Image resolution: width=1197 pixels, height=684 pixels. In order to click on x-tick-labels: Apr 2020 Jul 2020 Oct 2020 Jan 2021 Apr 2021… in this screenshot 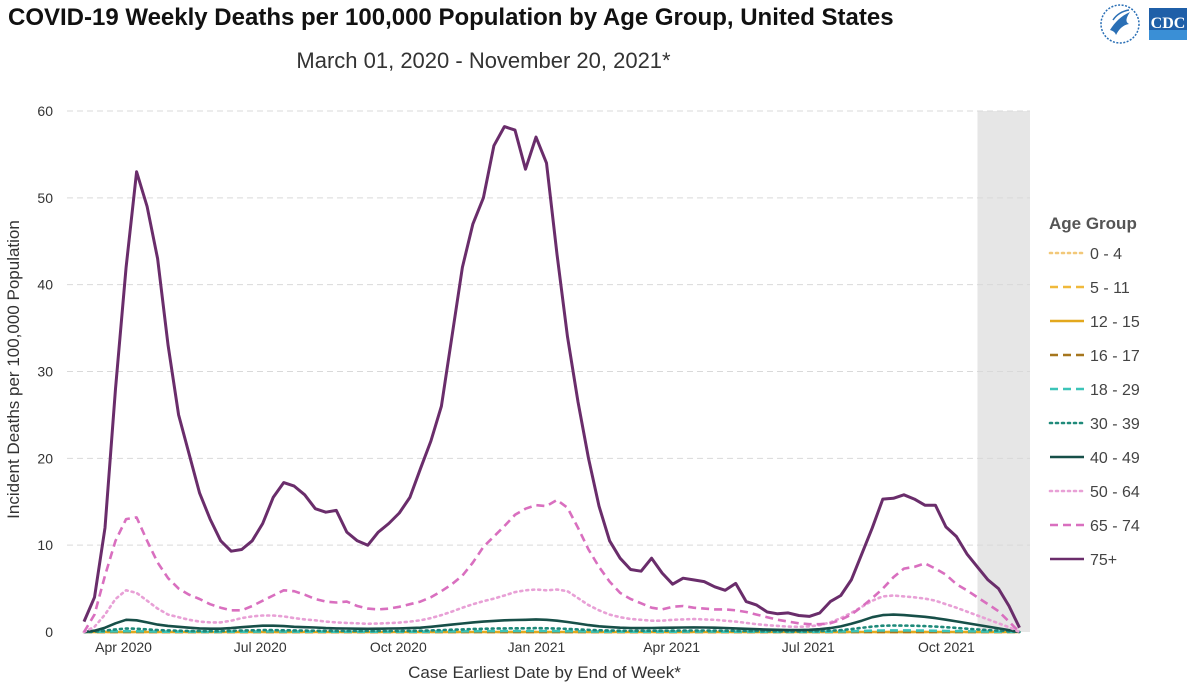, I will do `click(535, 647)`.